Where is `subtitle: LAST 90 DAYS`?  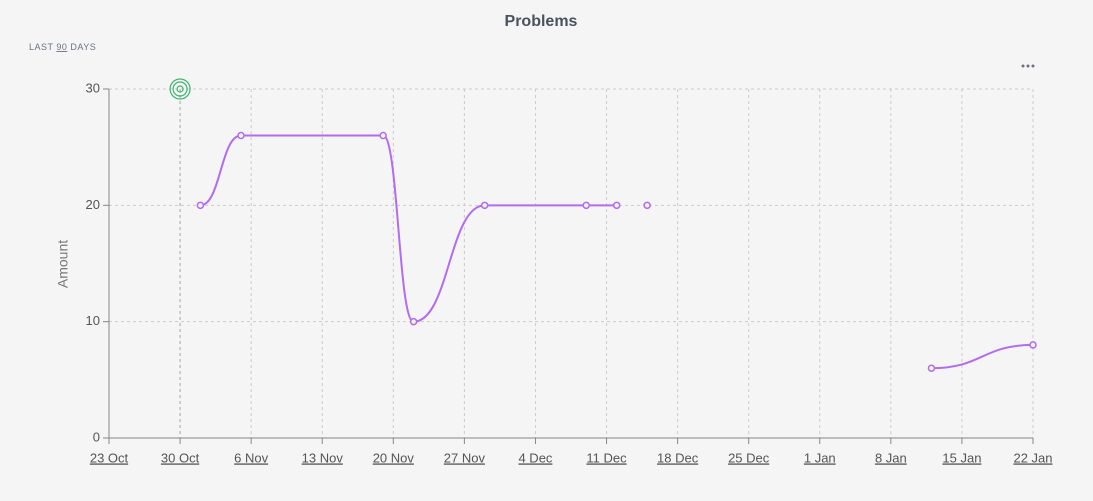 subtitle: LAST 90 DAYS is located at coordinates (62, 47).